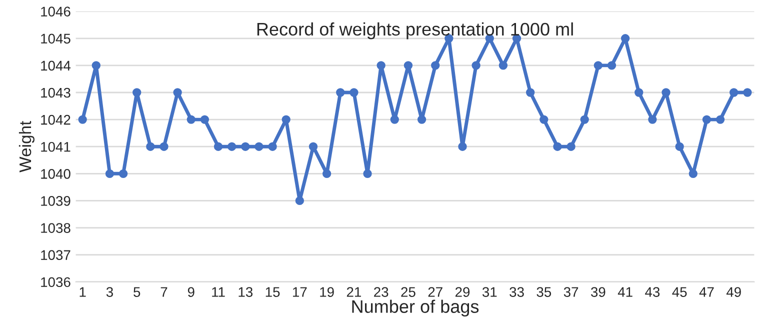 This screenshot has height=324, width=758. What do you see at coordinates (55, 201) in the screenshot?
I see `y-tick-label: 1039` at bounding box center [55, 201].